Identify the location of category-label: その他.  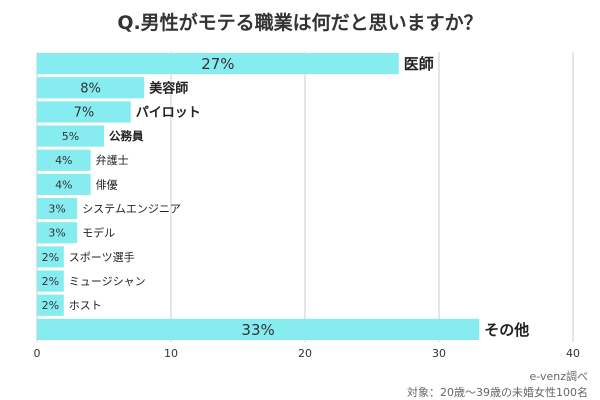
(506, 330).